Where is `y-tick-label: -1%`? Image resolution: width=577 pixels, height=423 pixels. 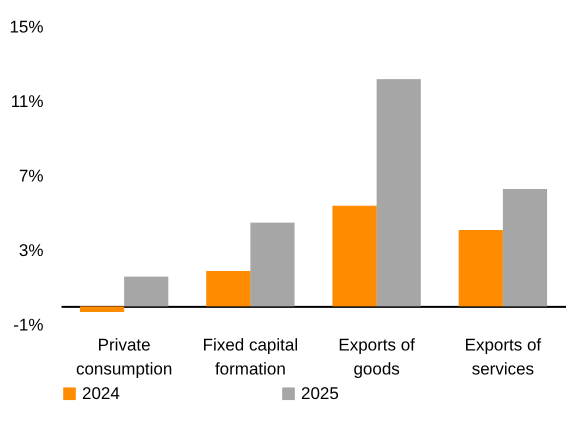 y-tick-label: -1% is located at coordinates (28, 325).